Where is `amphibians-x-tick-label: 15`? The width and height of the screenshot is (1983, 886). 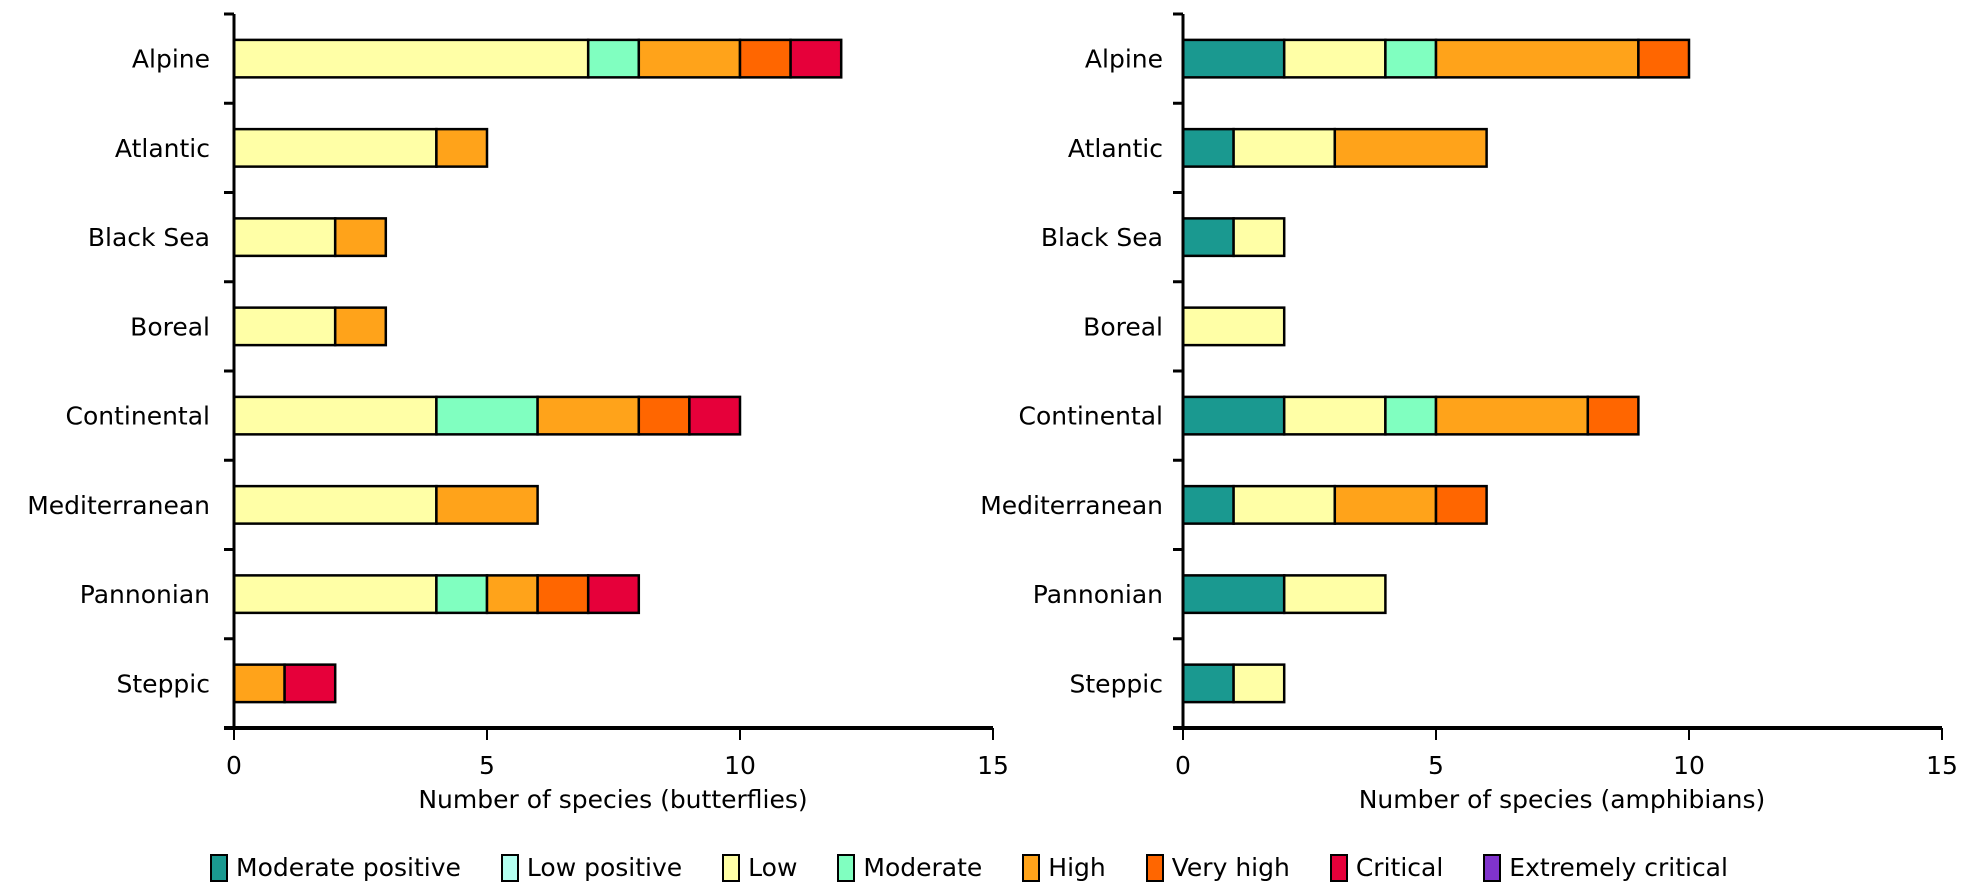
amphibians-x-tick-label: 15 is located at coordinates (1942, 765).